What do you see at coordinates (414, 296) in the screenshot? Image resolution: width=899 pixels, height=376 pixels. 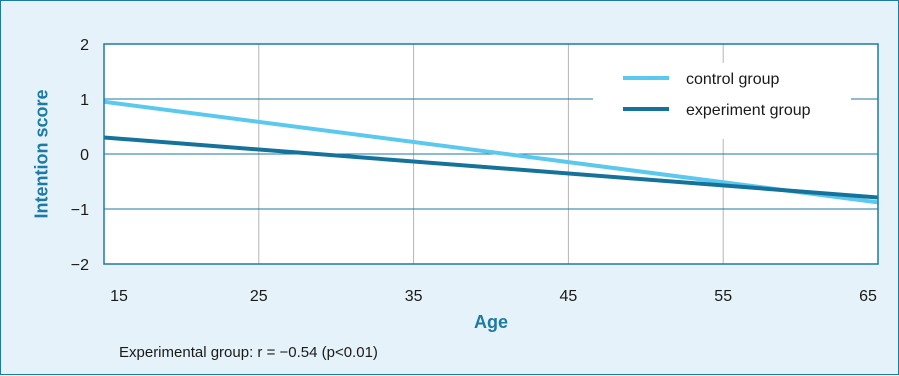 I see `x-tick-label: 35` at bounding box center [414, 296].